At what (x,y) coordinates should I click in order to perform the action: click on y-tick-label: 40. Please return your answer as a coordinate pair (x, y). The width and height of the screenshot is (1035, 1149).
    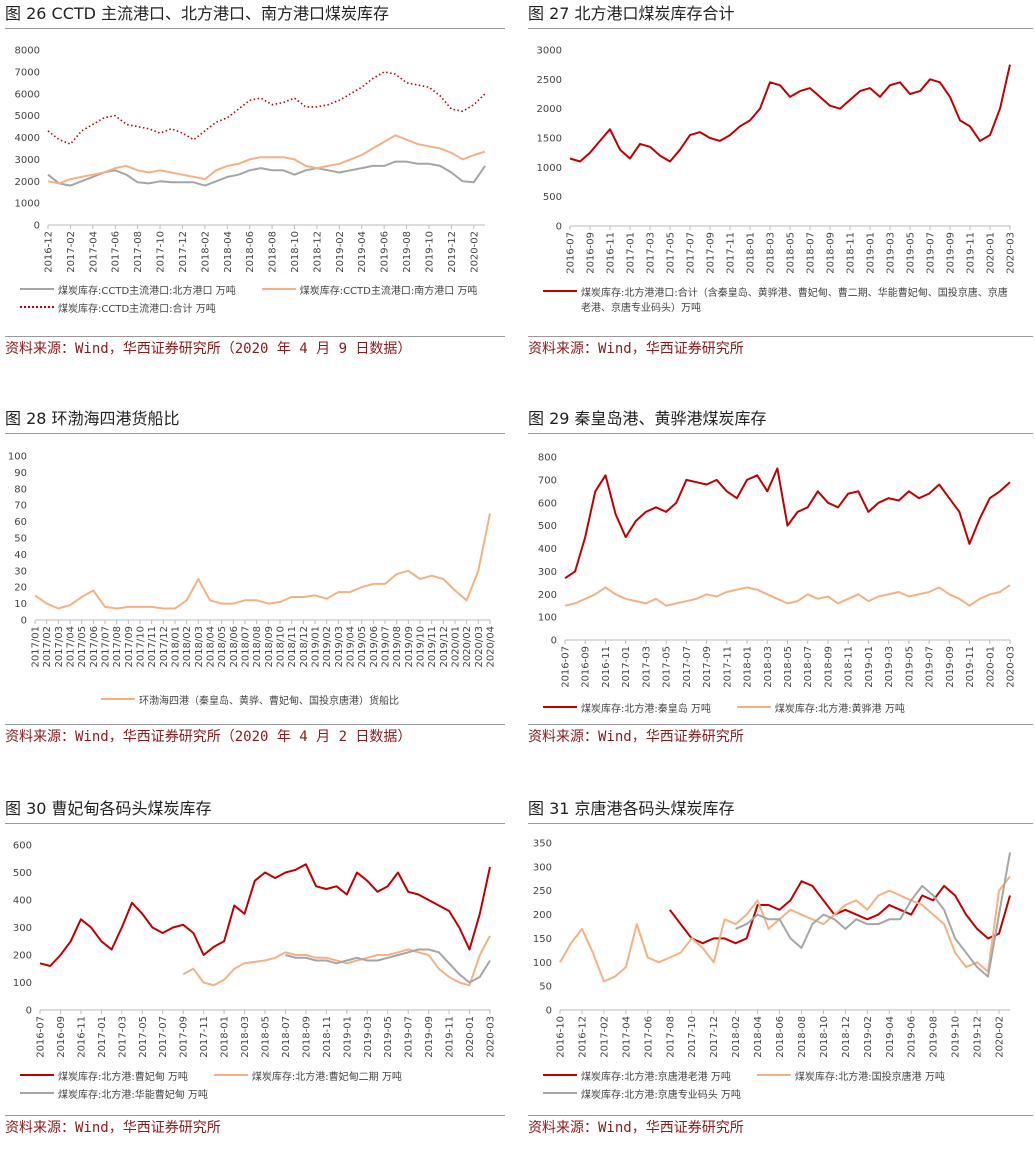
    Looking at the image, I should click on (20, 555).